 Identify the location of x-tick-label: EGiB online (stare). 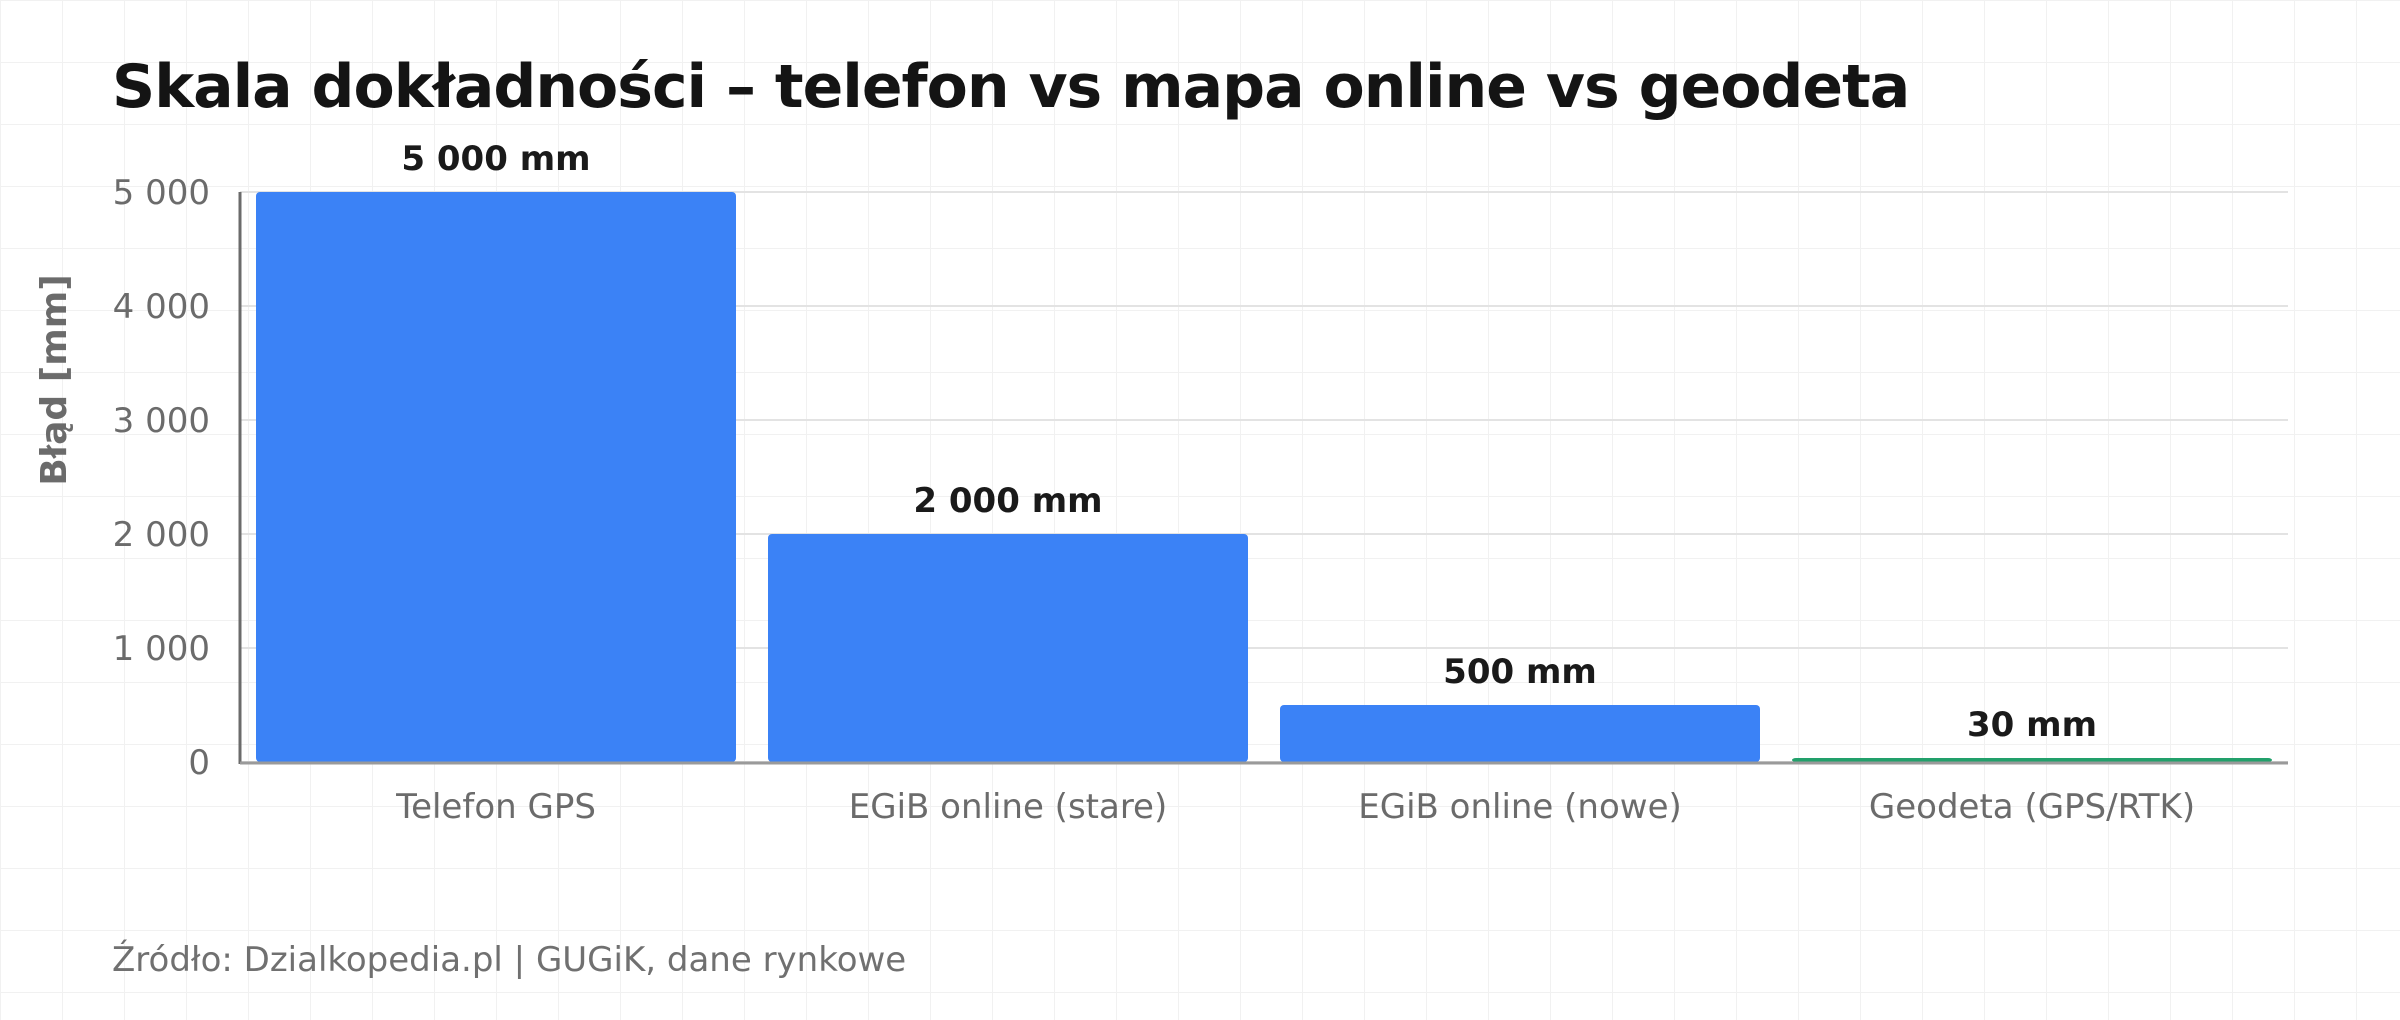
(1008, 807).